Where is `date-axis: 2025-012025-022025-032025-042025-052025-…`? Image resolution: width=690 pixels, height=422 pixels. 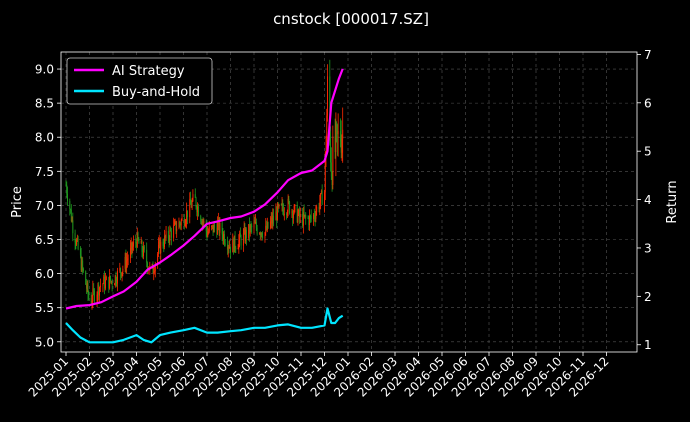
date-axis: 2025-012025-022025-032025-042025-052025-… is located at coordinates (319, 376).